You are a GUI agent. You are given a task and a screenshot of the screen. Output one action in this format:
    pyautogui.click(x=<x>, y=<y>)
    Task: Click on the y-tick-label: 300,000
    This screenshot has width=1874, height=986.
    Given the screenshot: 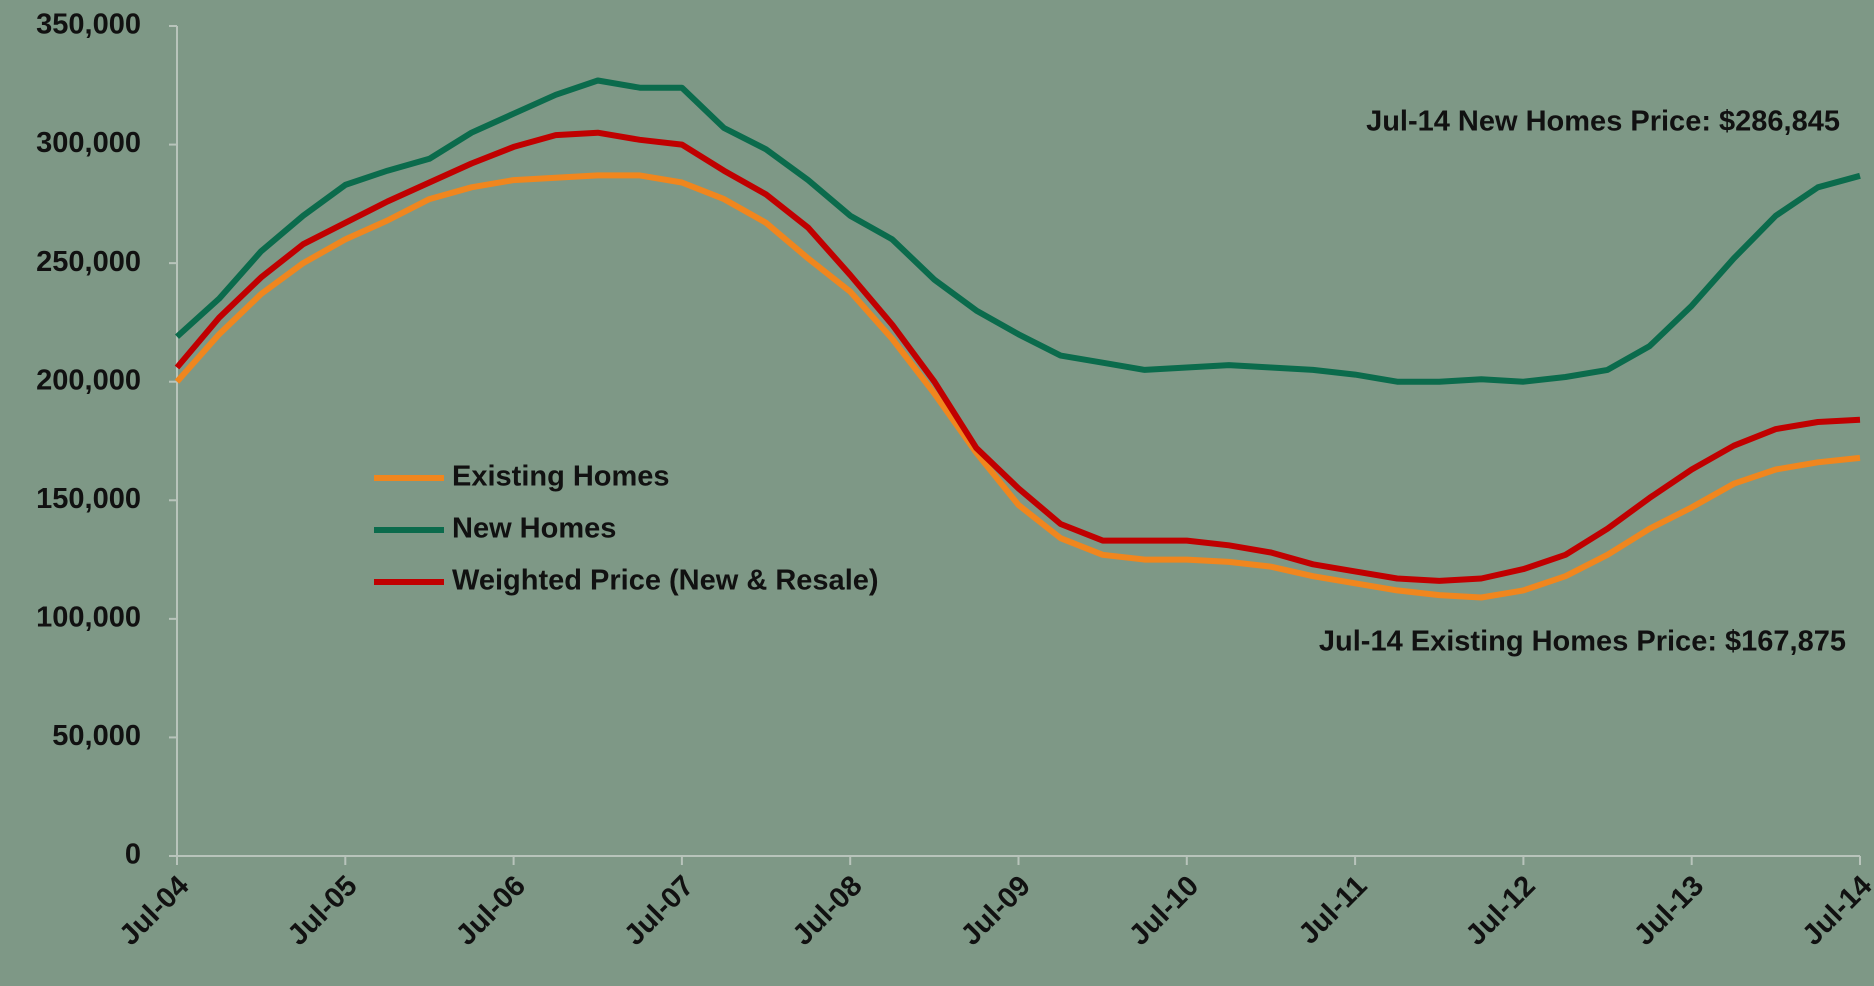 What is the action you would take?
    pyautogui.click(x=88, y=143)
    